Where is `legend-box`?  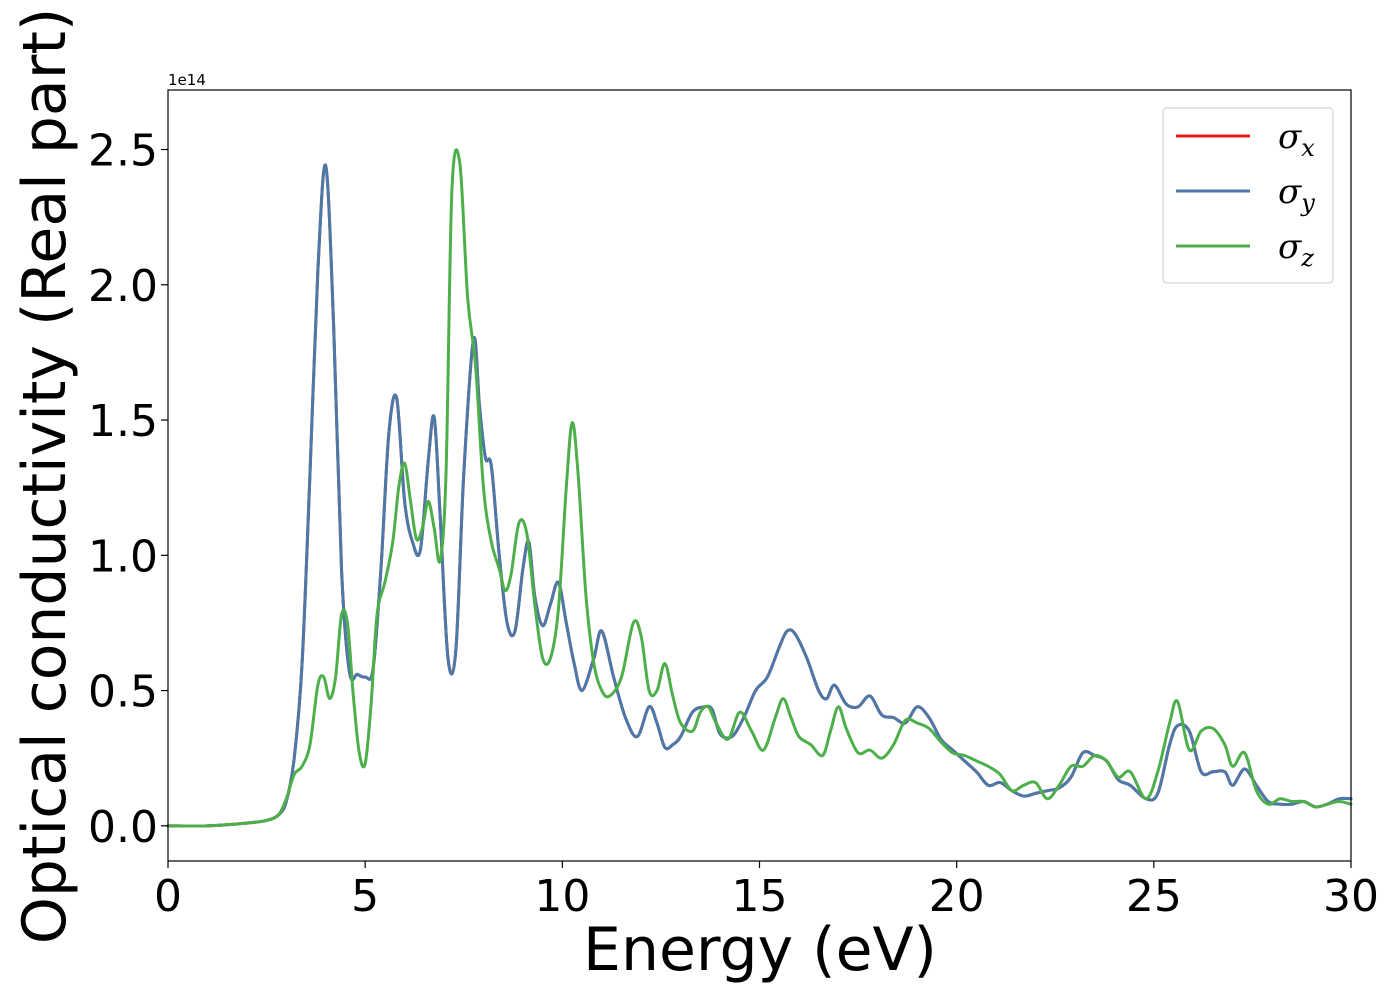
legend-box is located at coordinates (1248, 195).